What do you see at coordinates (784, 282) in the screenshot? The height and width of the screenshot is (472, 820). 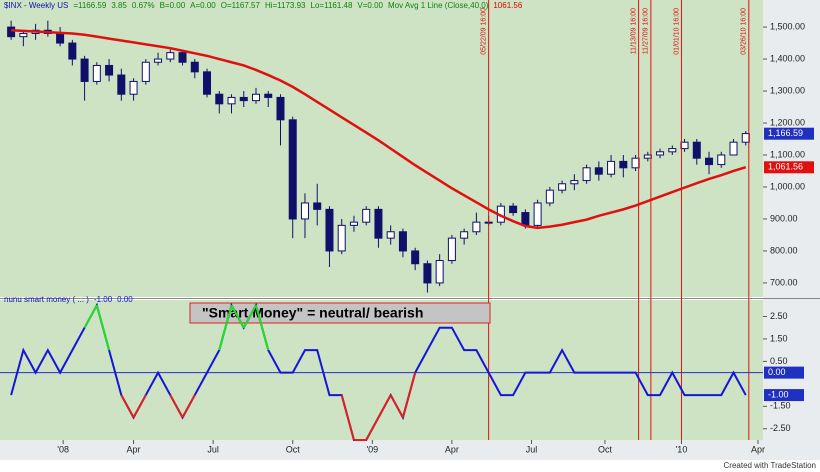 I see `y-tick-label: 700.00` at bounding box center [784, 282].